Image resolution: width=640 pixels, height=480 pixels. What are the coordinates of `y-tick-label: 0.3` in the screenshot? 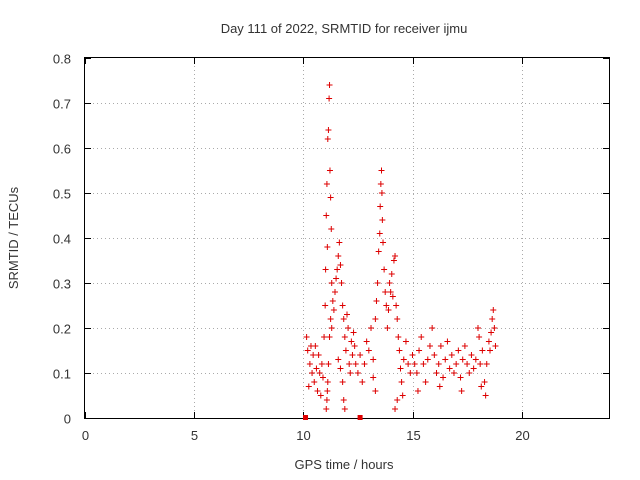 It's located at (62, 284).